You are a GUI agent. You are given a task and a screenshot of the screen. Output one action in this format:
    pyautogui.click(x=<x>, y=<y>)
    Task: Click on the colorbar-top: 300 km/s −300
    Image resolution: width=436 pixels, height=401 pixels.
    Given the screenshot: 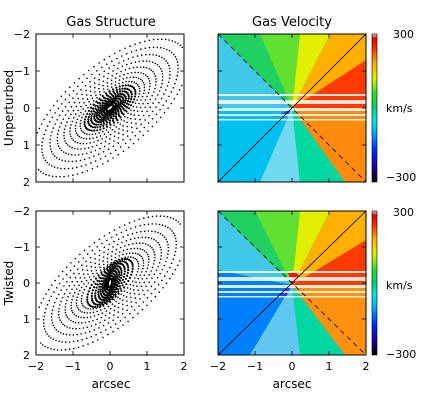 What is the action you would take?
    pyautogui.click(x=393, y=106)
    